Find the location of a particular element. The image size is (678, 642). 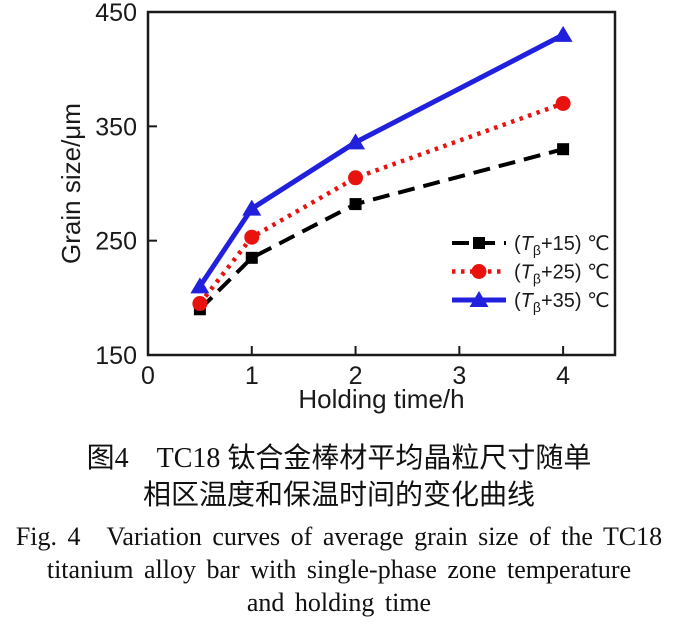

caption-zh-line1: 图4 TC18 钛合金棒材平均晶粒尺寸随单 is located at coordinates (339, 458).